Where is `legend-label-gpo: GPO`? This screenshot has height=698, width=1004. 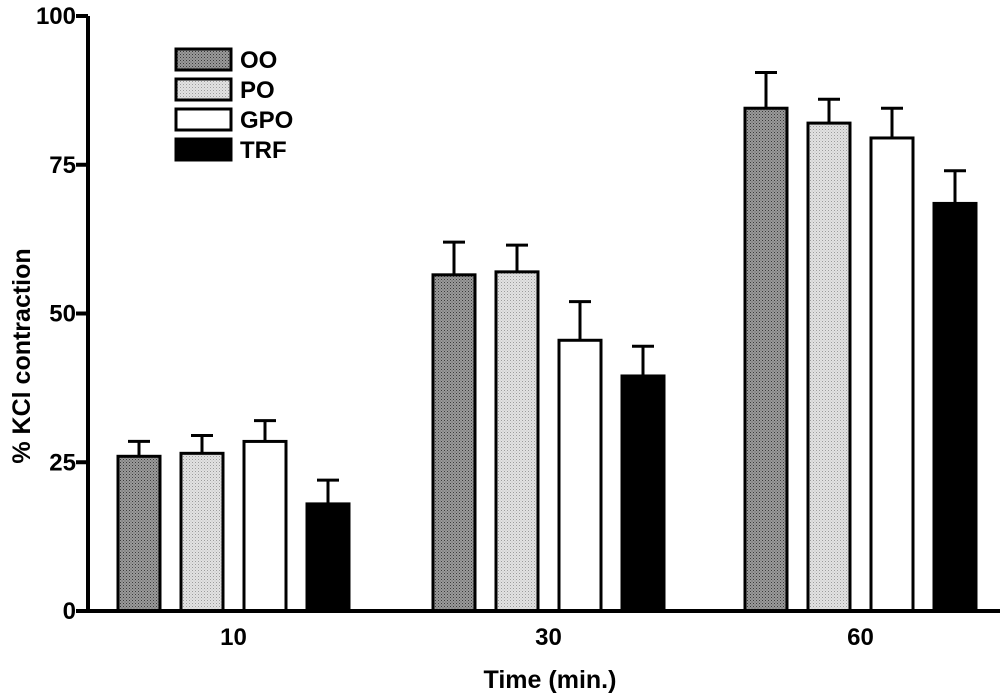
legend-label-gpo: GPO is located at coordinates (266, 120).